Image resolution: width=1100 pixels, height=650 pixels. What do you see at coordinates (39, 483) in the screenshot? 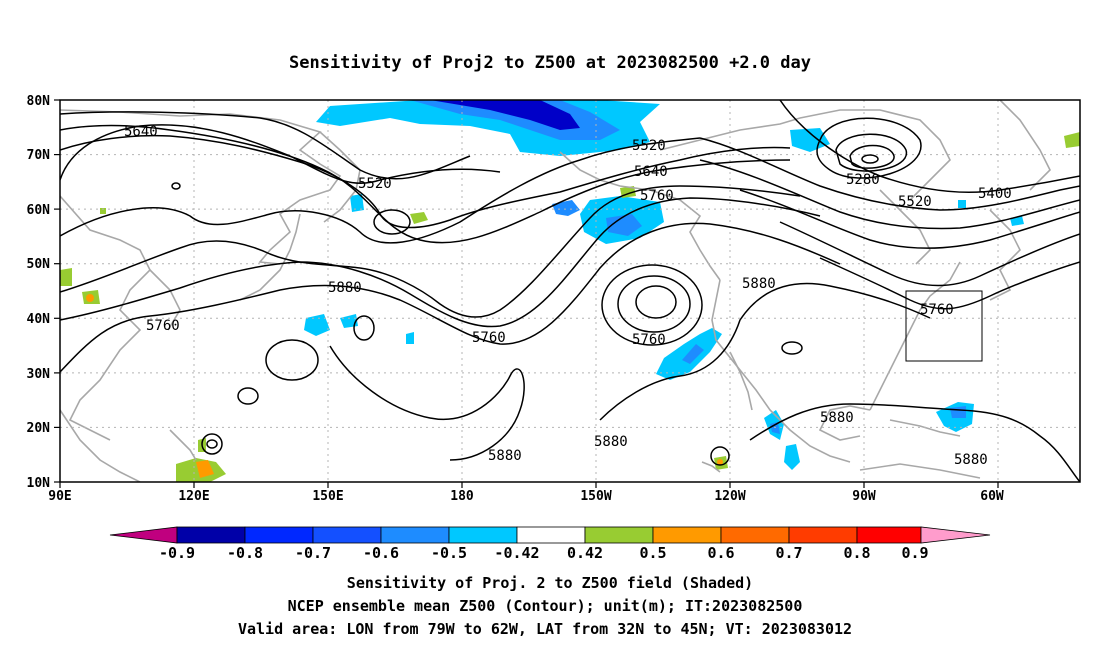
I see `lat-label: 10N` at bounding box center [39, 483].